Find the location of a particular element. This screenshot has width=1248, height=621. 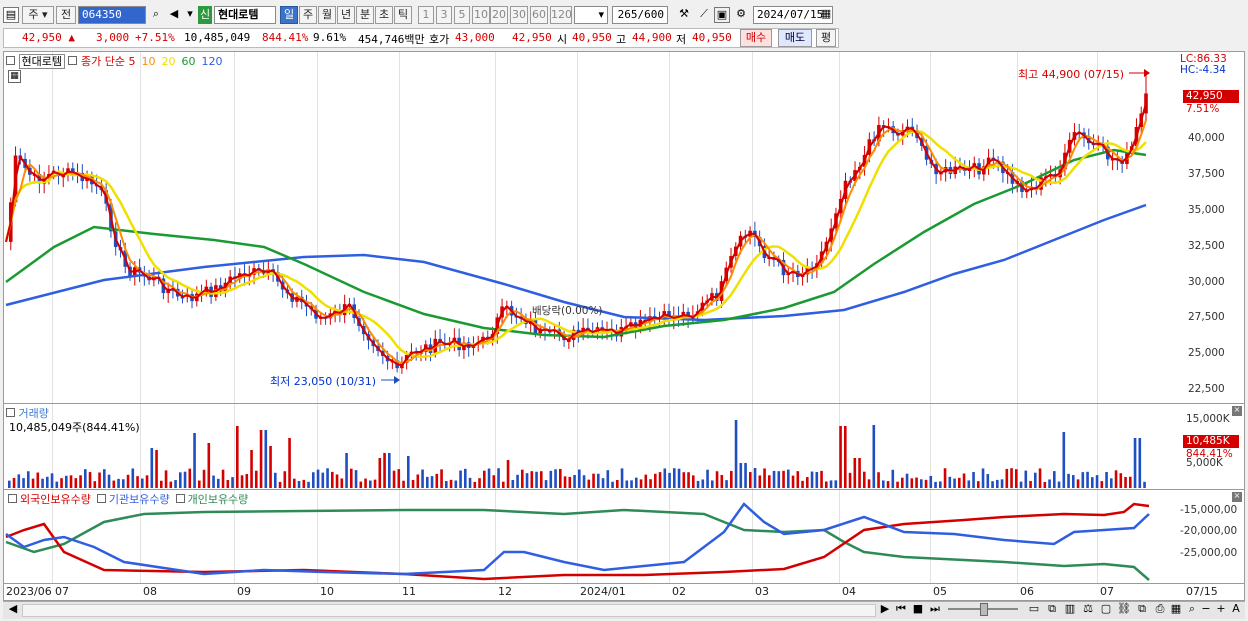

grid-line is located at coordinates (52, 317).